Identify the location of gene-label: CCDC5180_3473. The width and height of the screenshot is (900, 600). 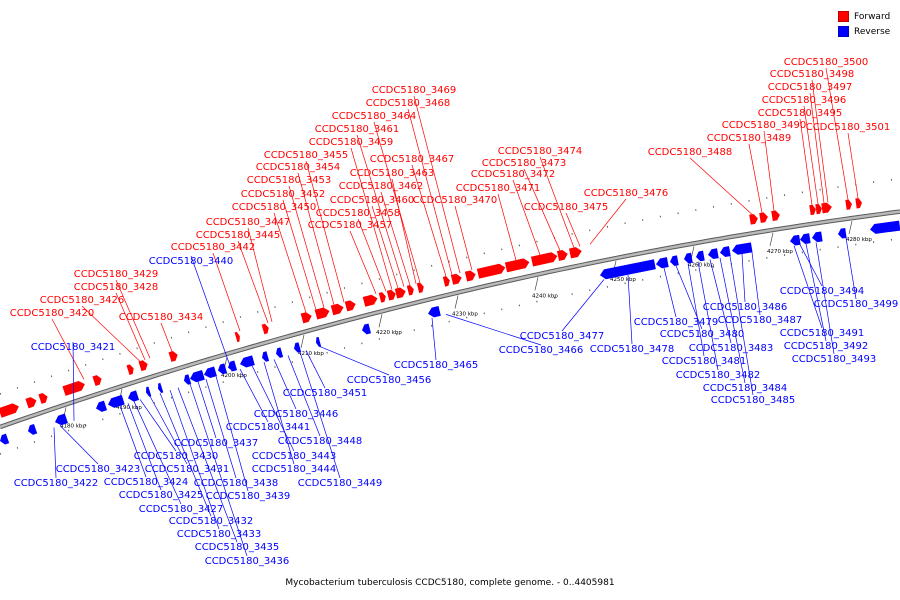
(524, 163).